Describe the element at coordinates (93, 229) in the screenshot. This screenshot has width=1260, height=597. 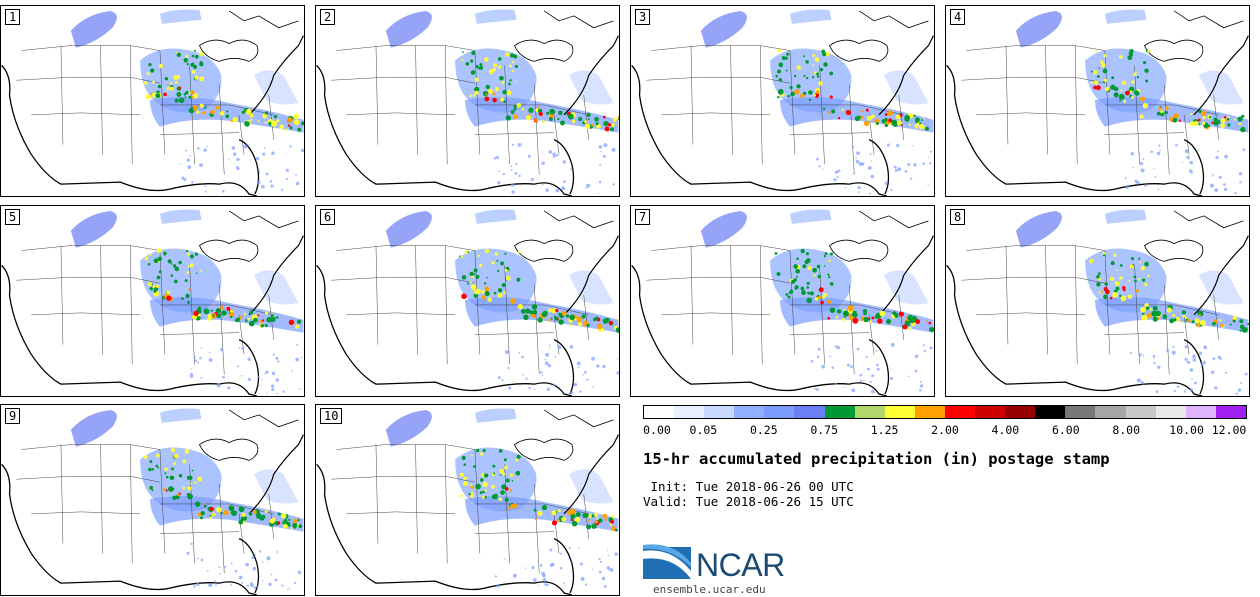
I see `rain-shield-northwest` at that location.